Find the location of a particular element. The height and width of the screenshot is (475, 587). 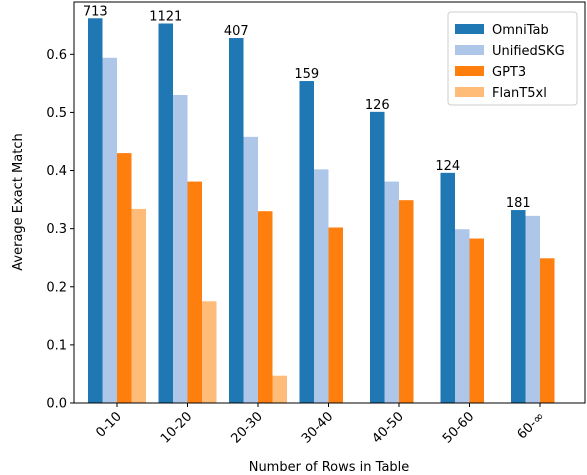

legend-swatch-flant5xl is located at coordinates (469, 92).